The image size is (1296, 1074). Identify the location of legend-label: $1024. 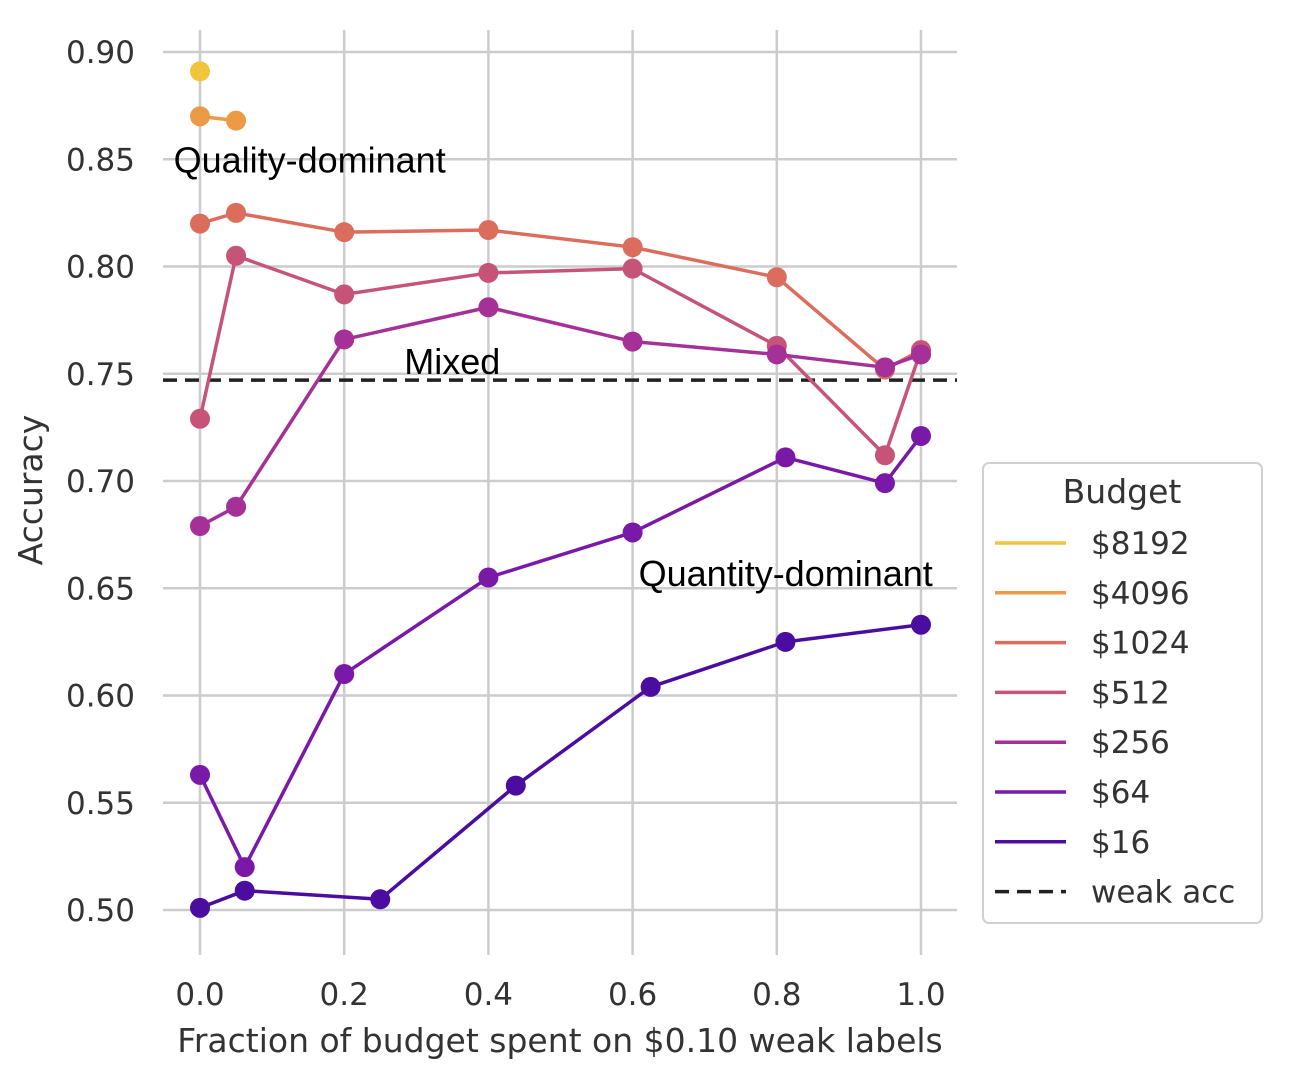
(1140, 644).